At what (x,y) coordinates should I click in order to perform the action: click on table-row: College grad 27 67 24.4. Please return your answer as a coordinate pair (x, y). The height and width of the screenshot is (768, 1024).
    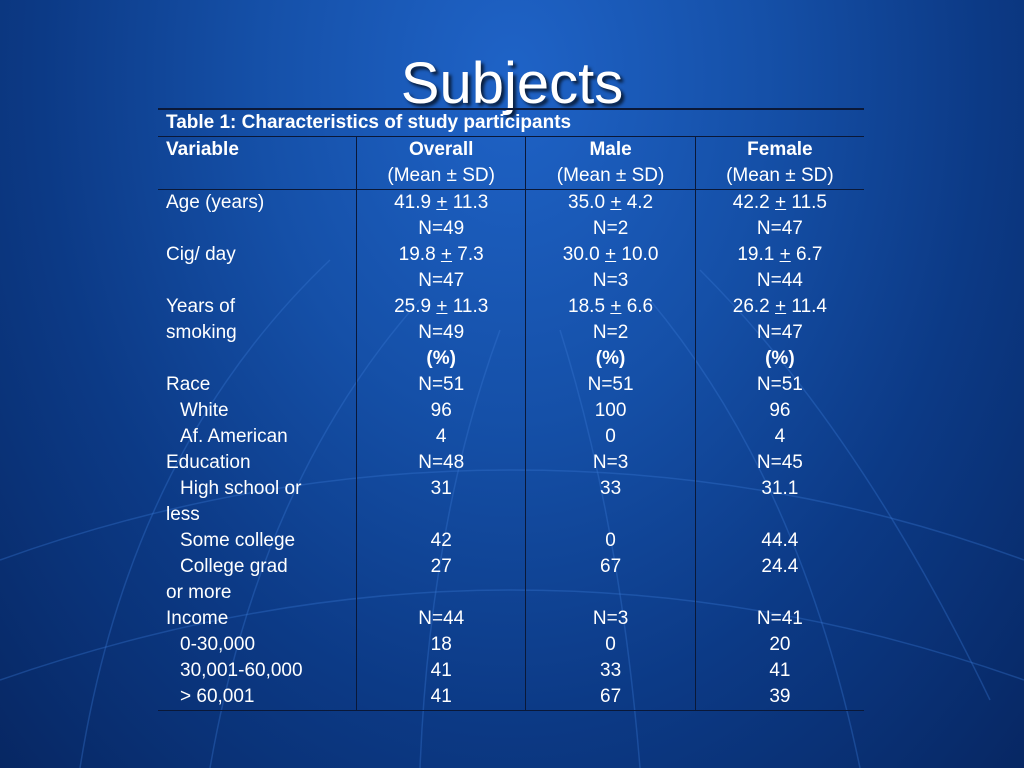
    Looking at the image, I should click on (511, 567).